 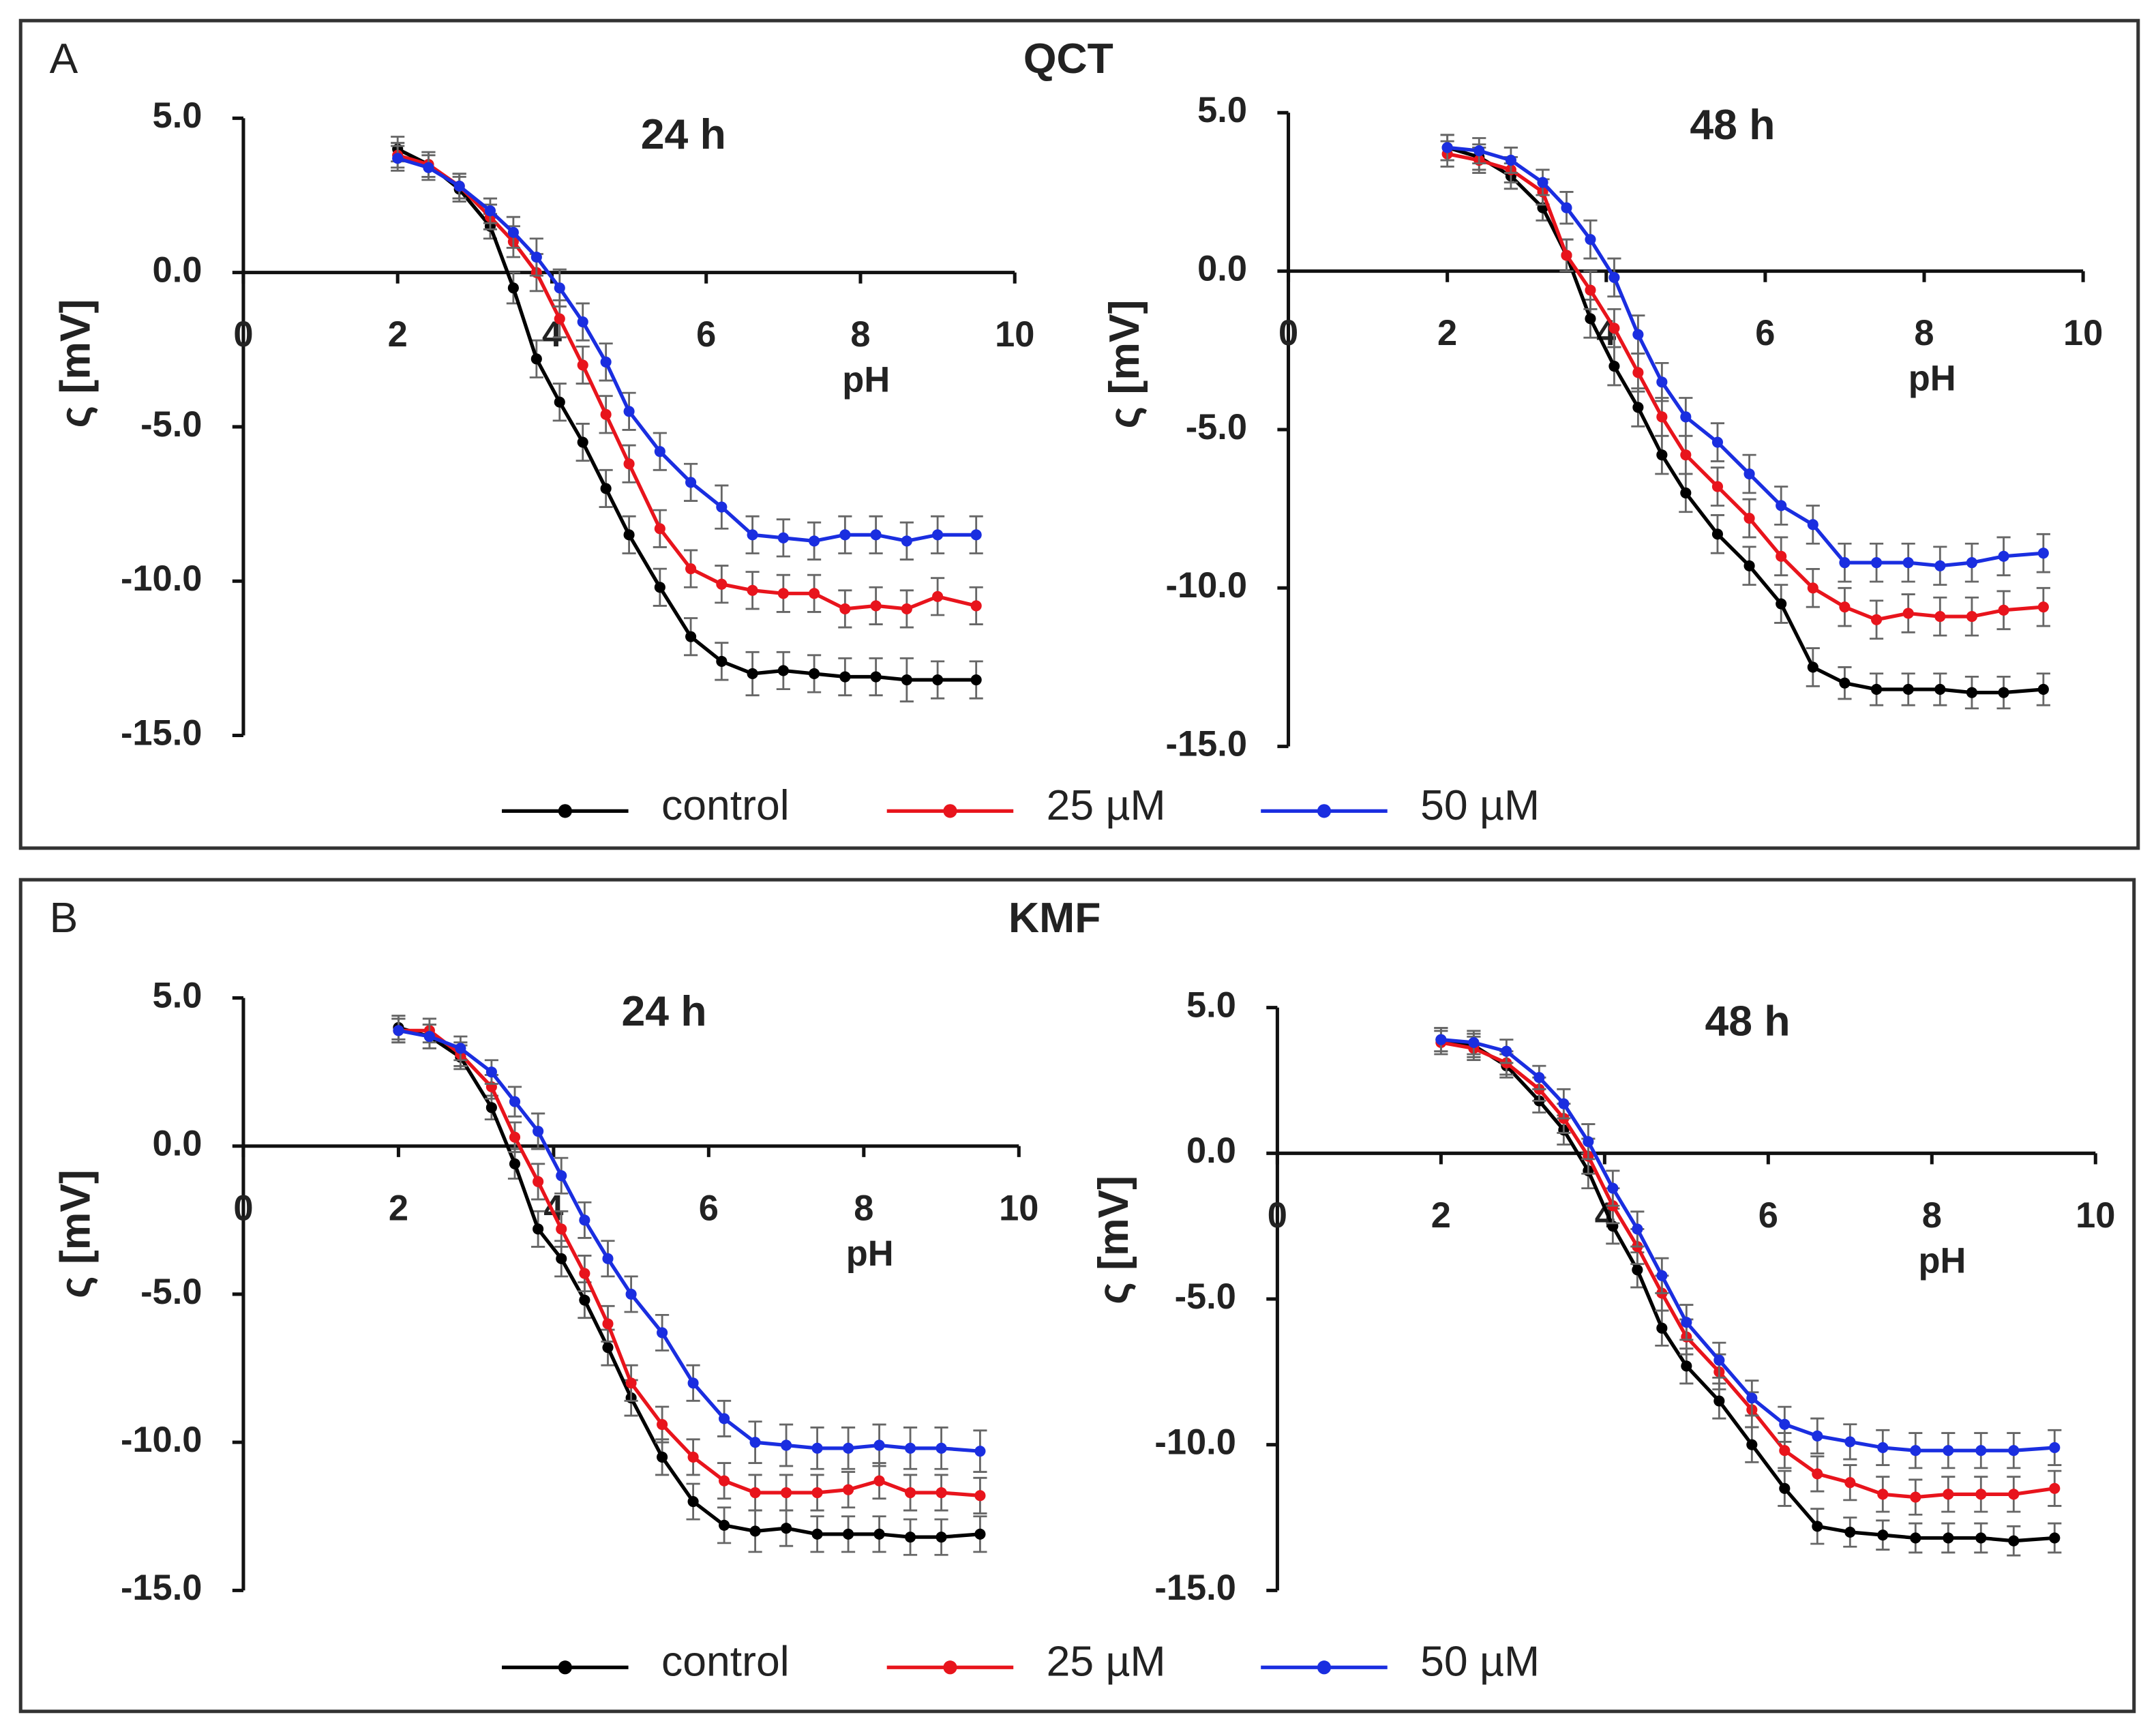 I want to click on y-tick-label: -15.0, so click(x=1195, y=1588).